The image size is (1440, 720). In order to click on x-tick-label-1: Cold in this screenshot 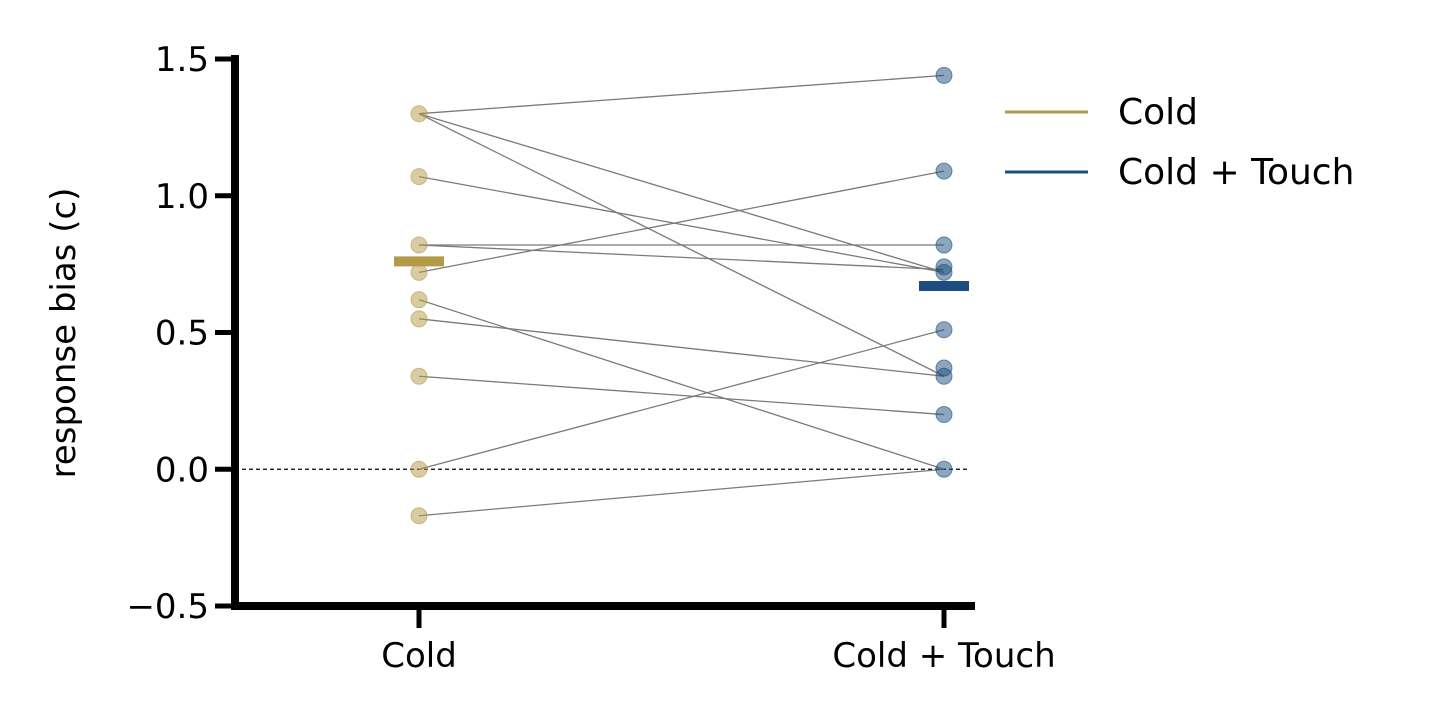, I will do `click(419, 656)`.